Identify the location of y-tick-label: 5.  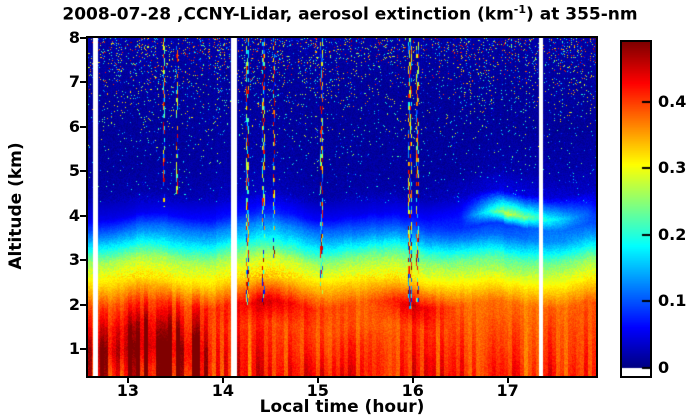
(74, 171).